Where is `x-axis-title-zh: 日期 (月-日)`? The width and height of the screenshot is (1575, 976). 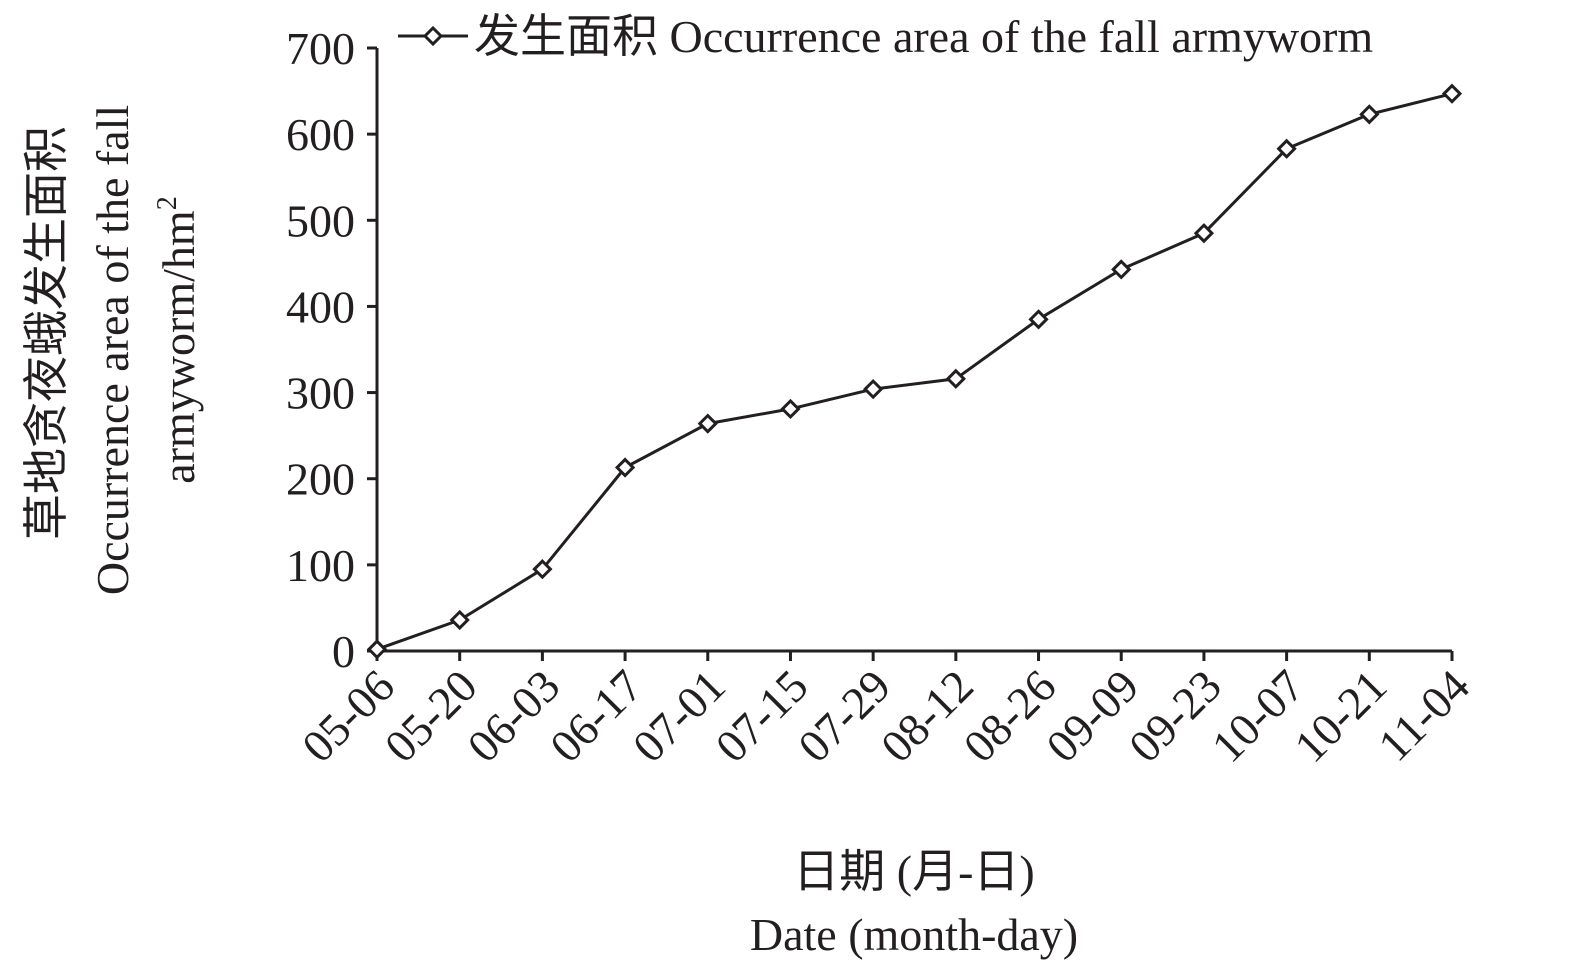 x-axis-title-zh: 日期 (月-日) is located at coordinates (913, 871).